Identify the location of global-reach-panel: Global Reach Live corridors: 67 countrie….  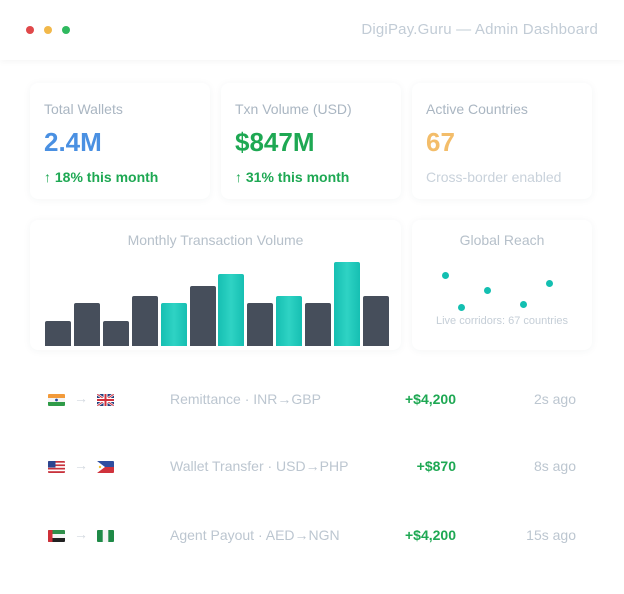
(502, 285).